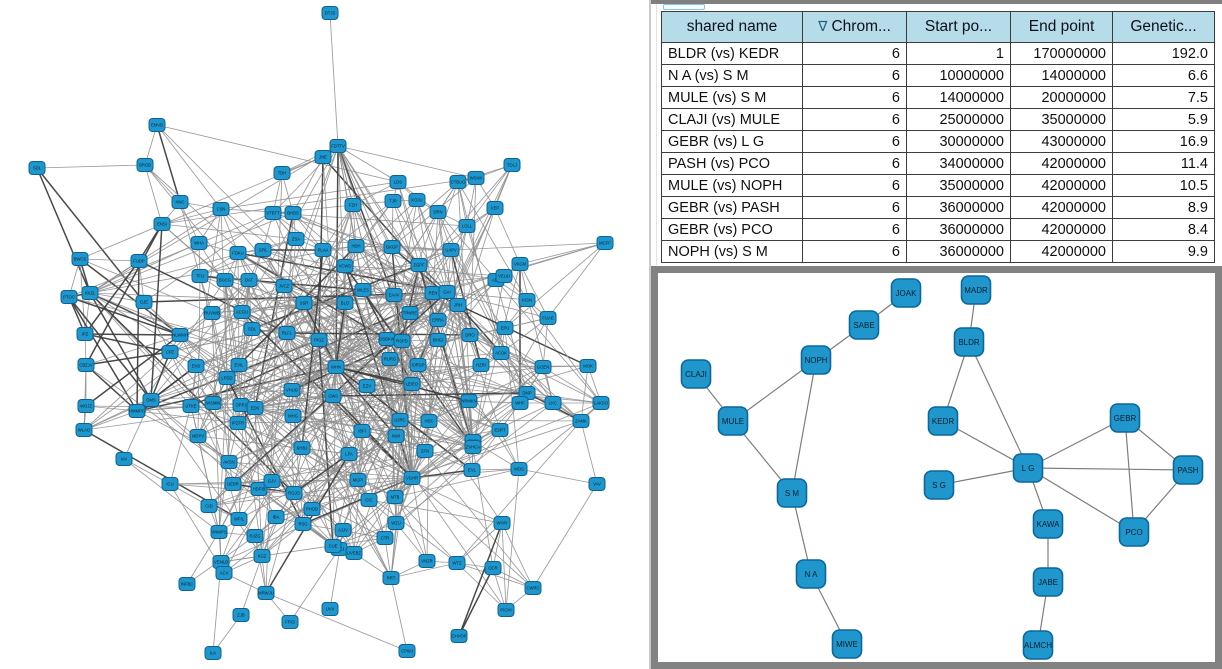  I want to click on network-node: GHVOP, so click(459, 636).